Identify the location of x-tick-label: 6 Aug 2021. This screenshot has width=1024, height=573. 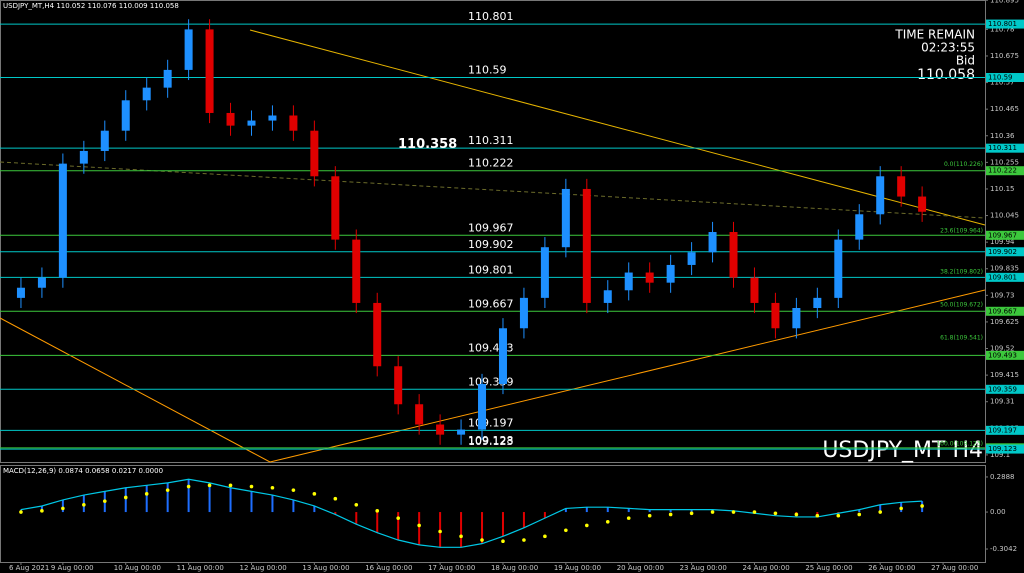
(29, 568).